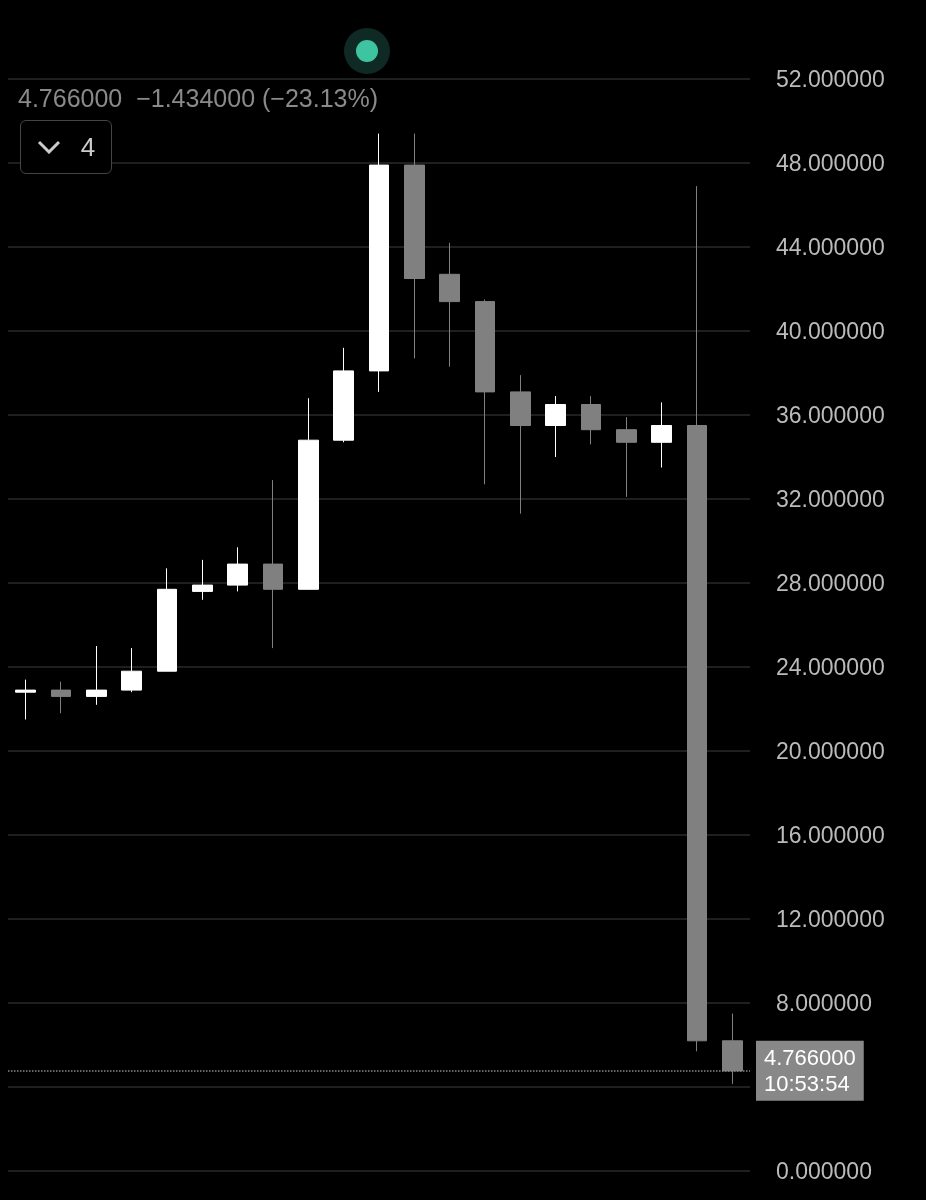 The height and width of the screenshot is (1200, 926). I want to click on y-tick-label: 52.000000, so click(830, 79).